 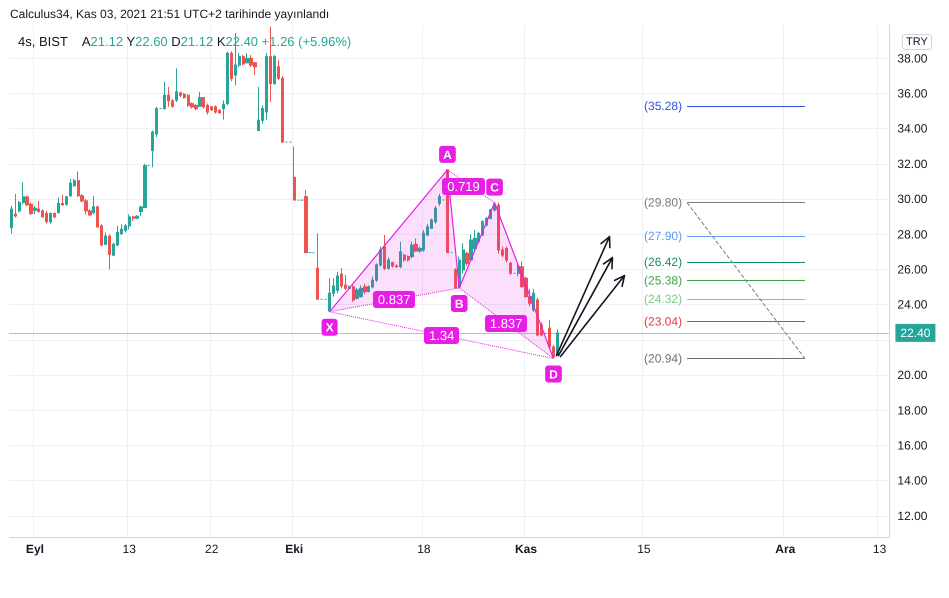 I want to click on ref-line-label: (24.32), so click(x=663, y=299).